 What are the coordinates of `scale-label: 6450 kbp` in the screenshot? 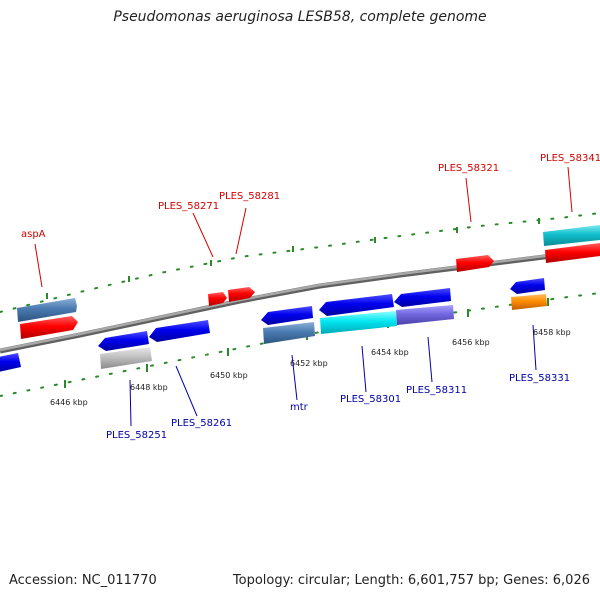 It's located at (229, 375).